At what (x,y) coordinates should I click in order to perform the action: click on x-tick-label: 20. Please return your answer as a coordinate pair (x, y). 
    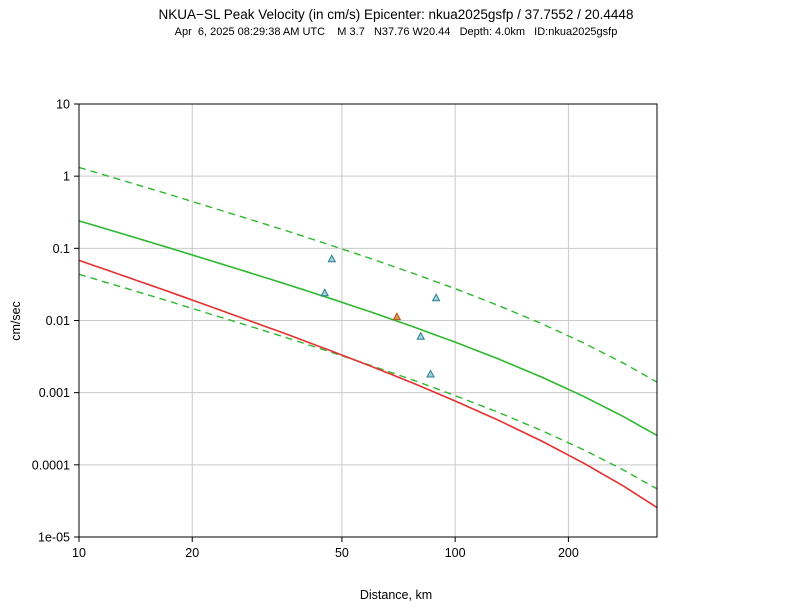
    Looking at the image, I should click on (192, 553).